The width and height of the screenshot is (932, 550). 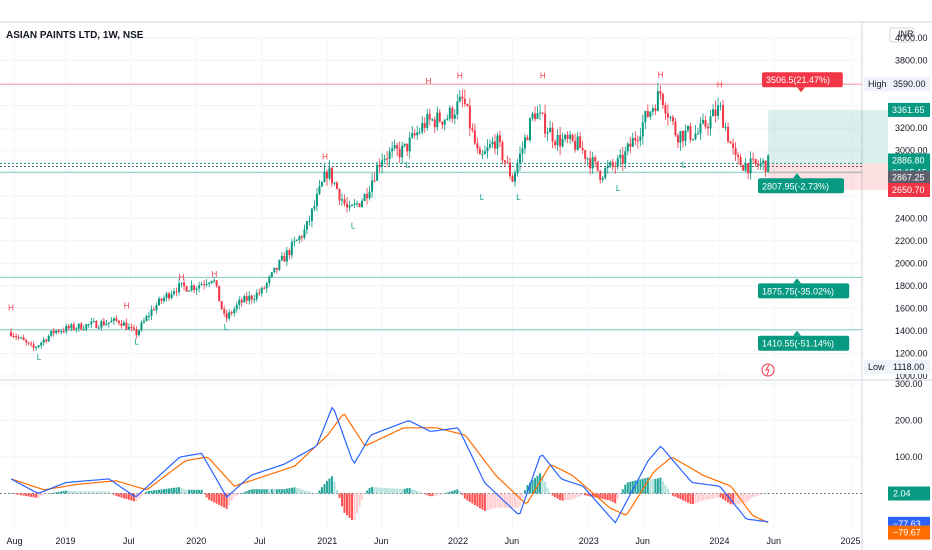 I want to click on y-tick-label: 2200.00, so click(x=911, y=241).